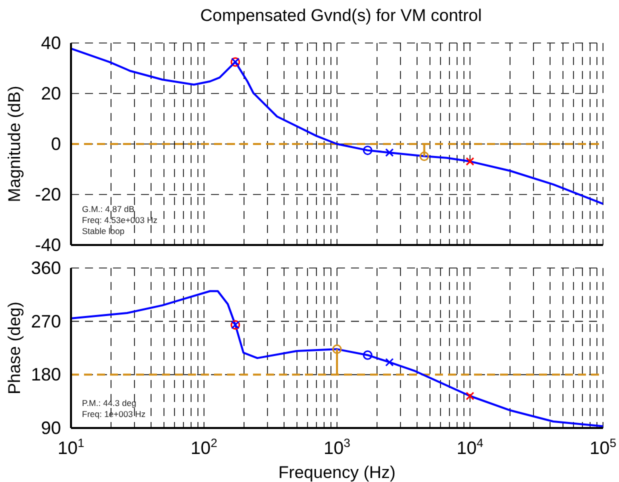 The image size is (619, 482). What do you see at coordinates (50, 43) in the screenshot?
I see `y-tick-label: 40` at bounding box center [50, 43].